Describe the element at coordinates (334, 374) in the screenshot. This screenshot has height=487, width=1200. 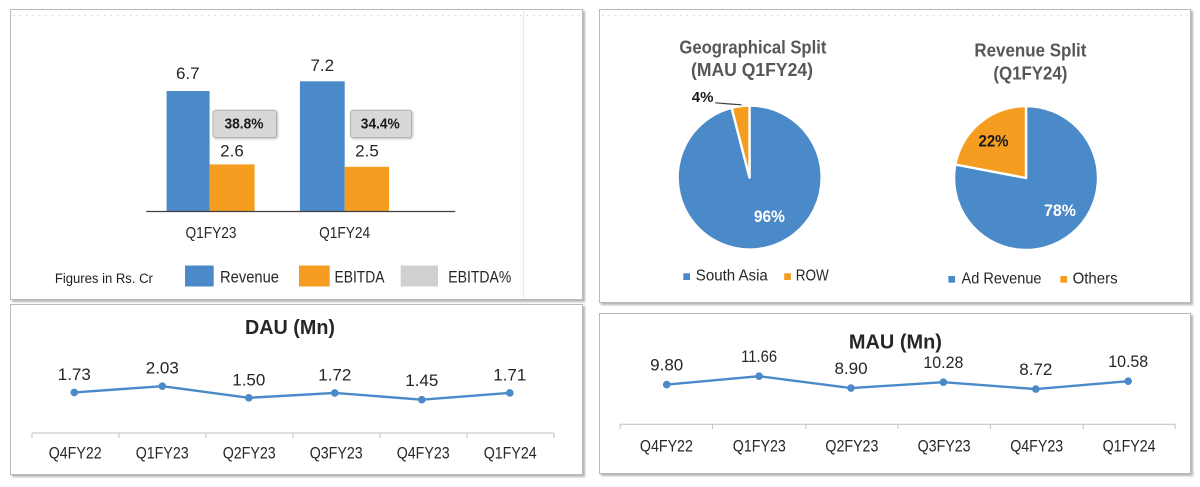
I see `svg-text: 1.72` at that location.